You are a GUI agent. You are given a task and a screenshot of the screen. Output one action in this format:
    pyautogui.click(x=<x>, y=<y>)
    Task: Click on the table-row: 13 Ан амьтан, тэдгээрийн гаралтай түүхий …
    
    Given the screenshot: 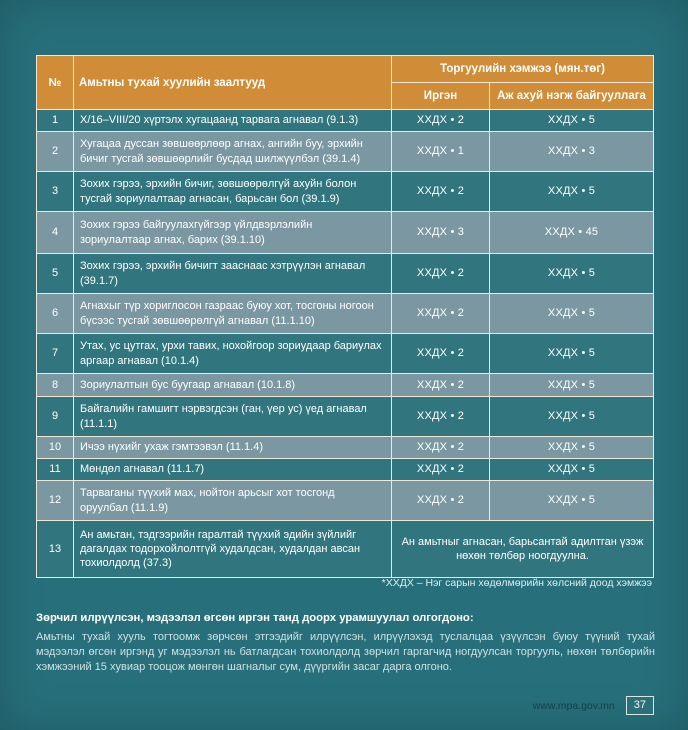 What is the action you would take?
    pyautogui.click(x=345, y=549)
    